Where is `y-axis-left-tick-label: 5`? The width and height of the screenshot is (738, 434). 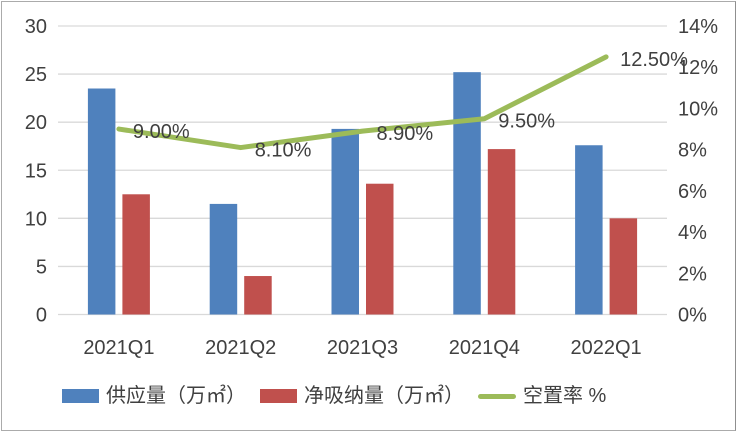
y-axis-left-tick-label: 5 is located at coordinates (41, 267).